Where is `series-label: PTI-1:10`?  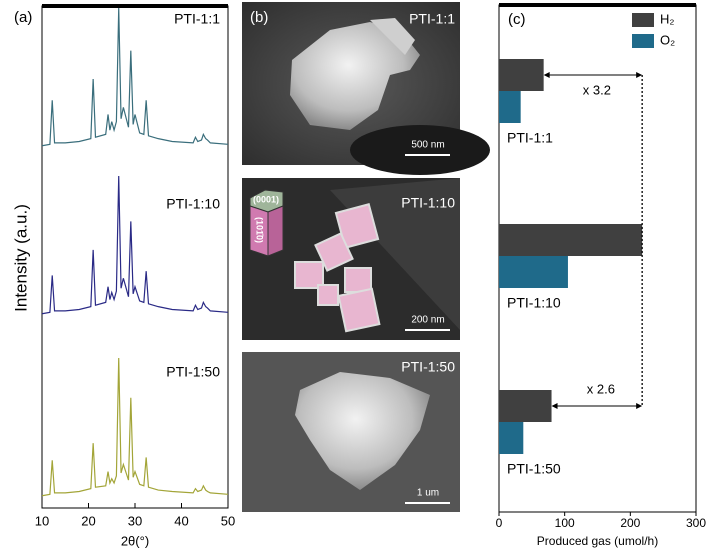 series-label: PTI-1:10 is located at coordinates (193, 204).